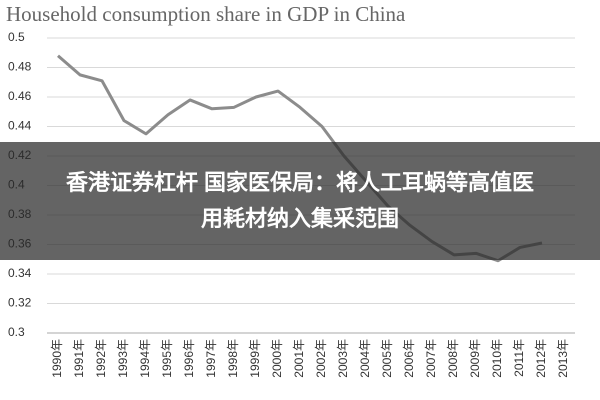  I want to click on x-tick-label: 1990年, so click(57, 358).